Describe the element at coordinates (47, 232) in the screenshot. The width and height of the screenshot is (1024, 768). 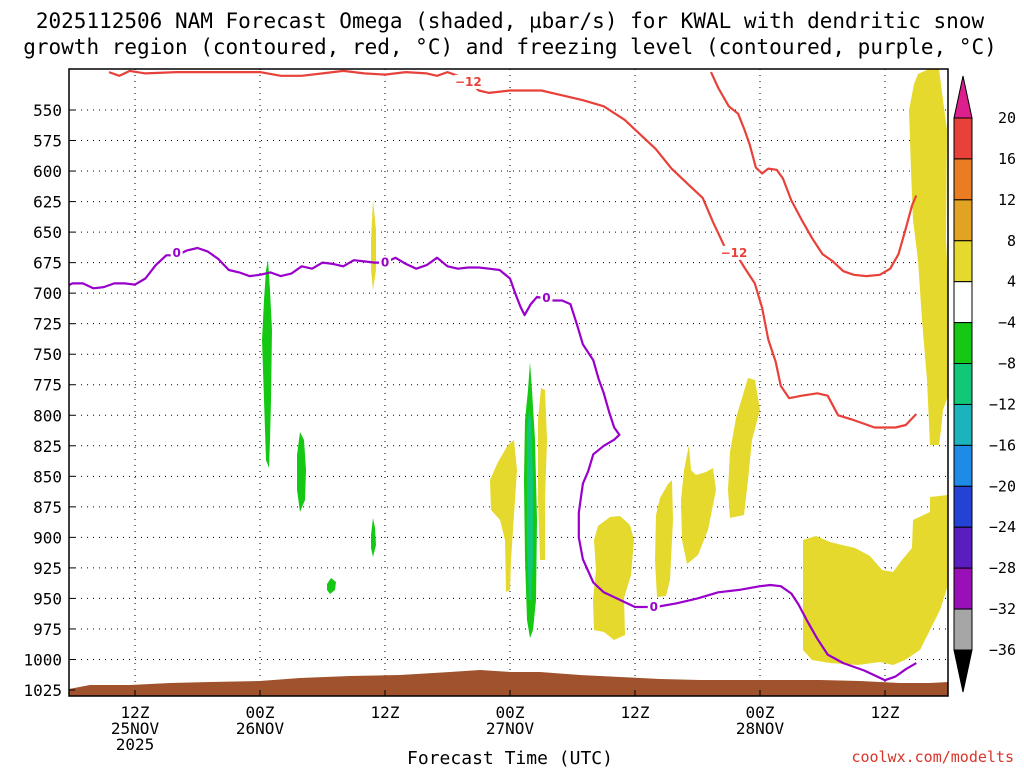
I see `y-tick-label: 650` at that location.